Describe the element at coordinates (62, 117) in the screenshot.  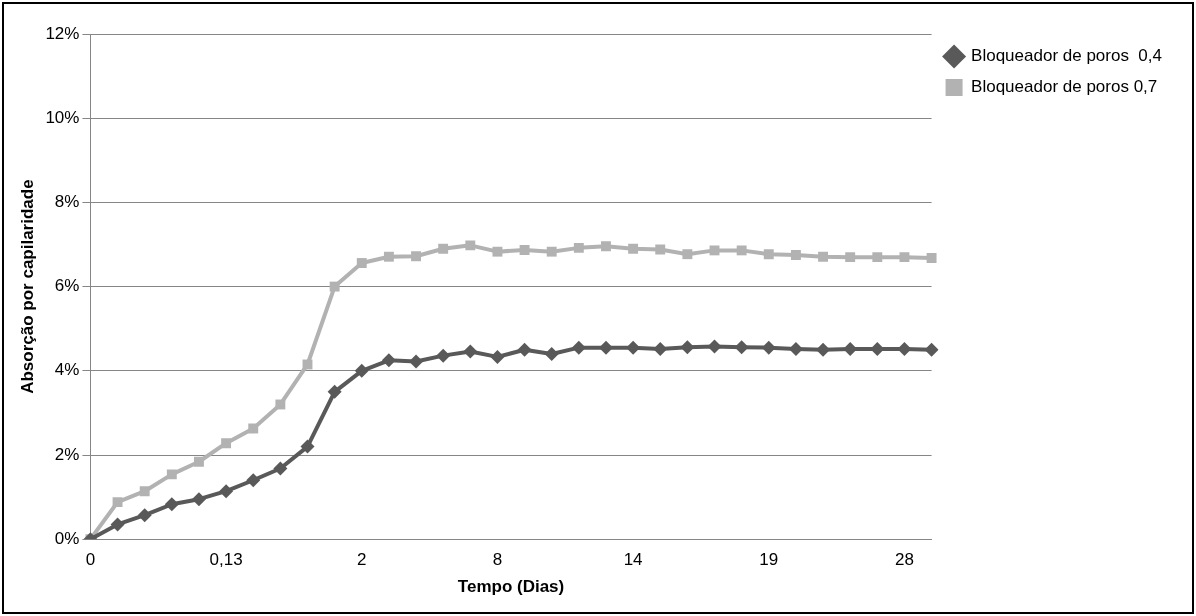
I see `y-tick-label: 10%` at that location.